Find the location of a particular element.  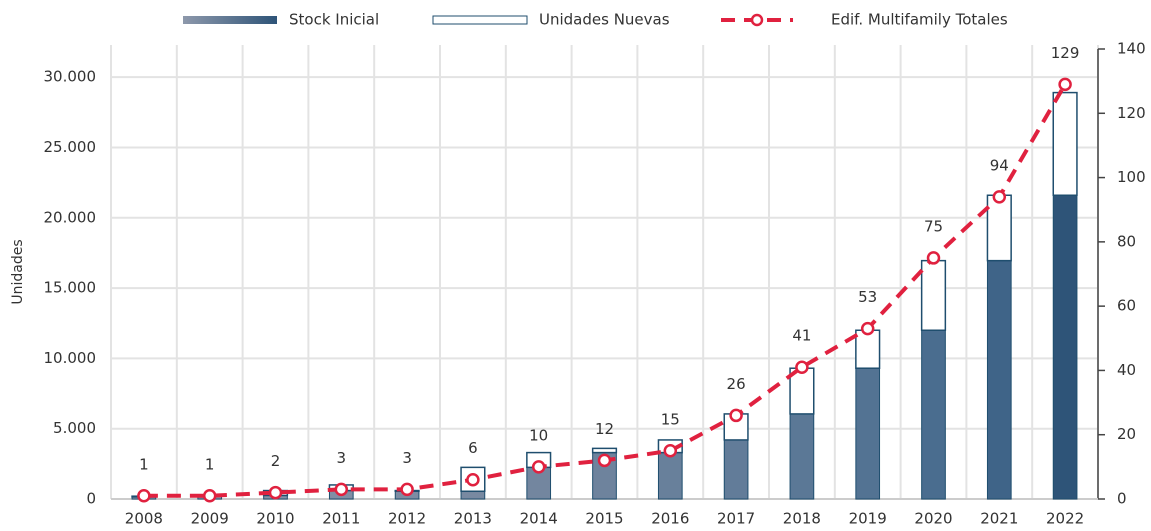

y2-tick-label: 120 is located at coordinates (1131, 113).